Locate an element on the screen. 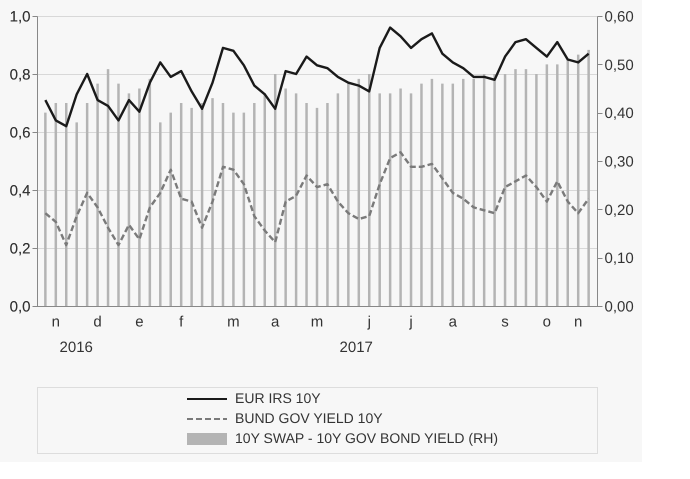  legend-label: EUR IRS 10Y is located at coordinates (278, 398).